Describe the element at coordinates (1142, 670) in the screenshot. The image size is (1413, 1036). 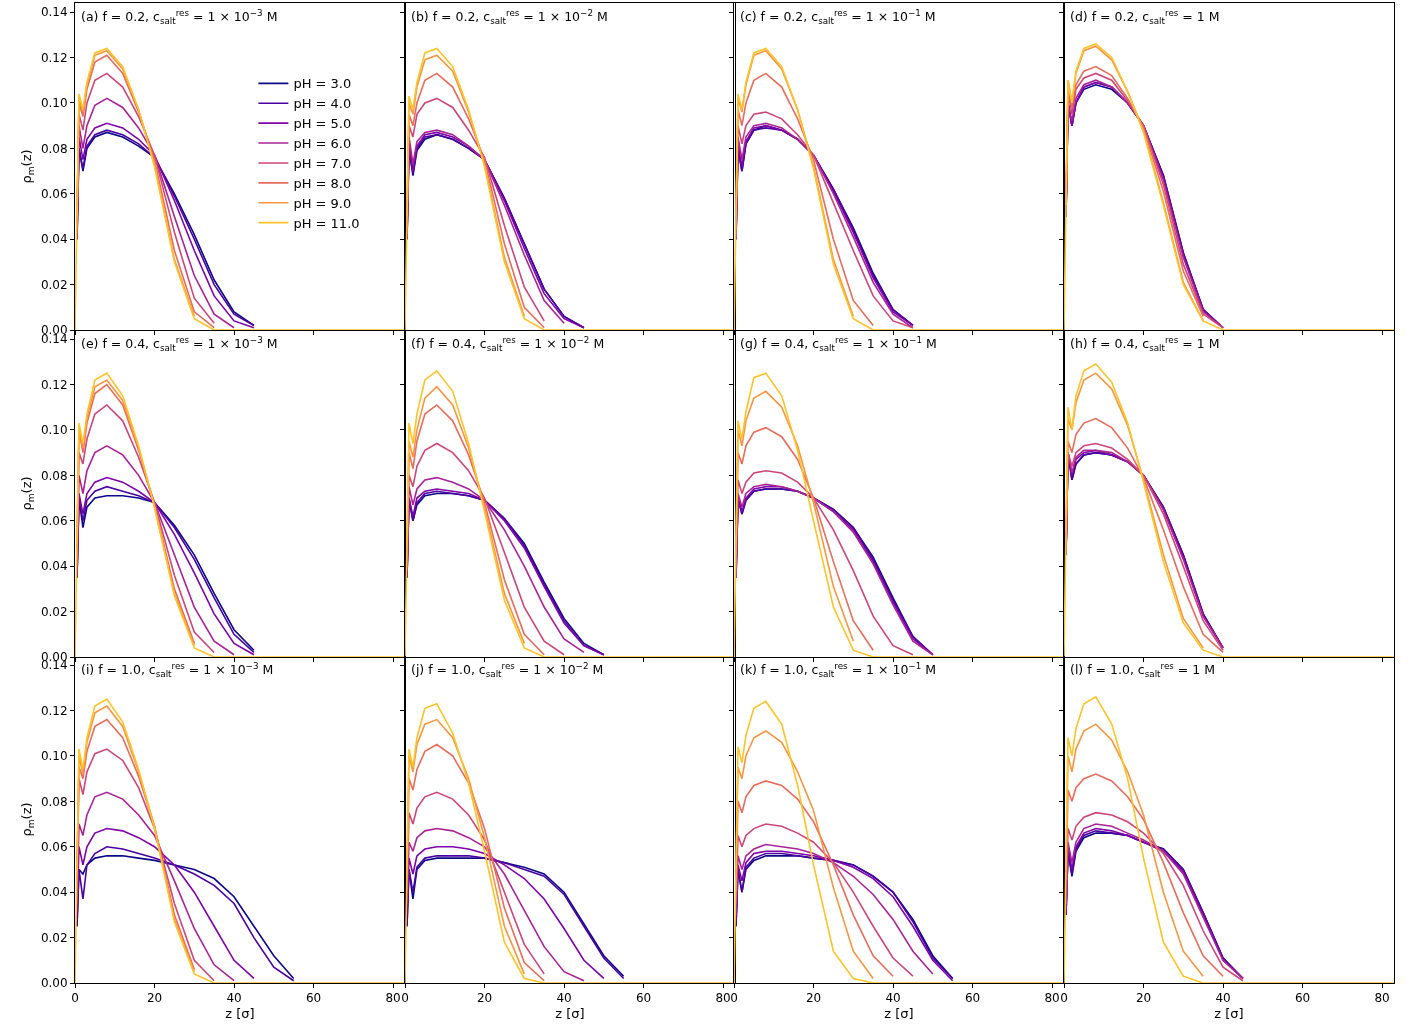
I see `text: (l) f = 1.0, c$_{salt}$$^{res}$ = 1 M` at that location.